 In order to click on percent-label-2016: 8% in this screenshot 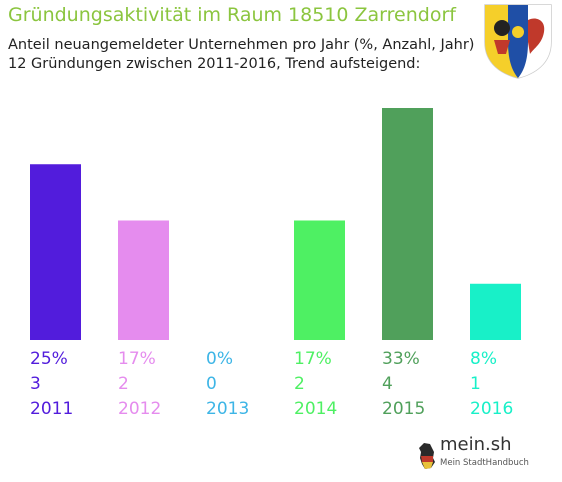, I will do `click(483, 359)`.